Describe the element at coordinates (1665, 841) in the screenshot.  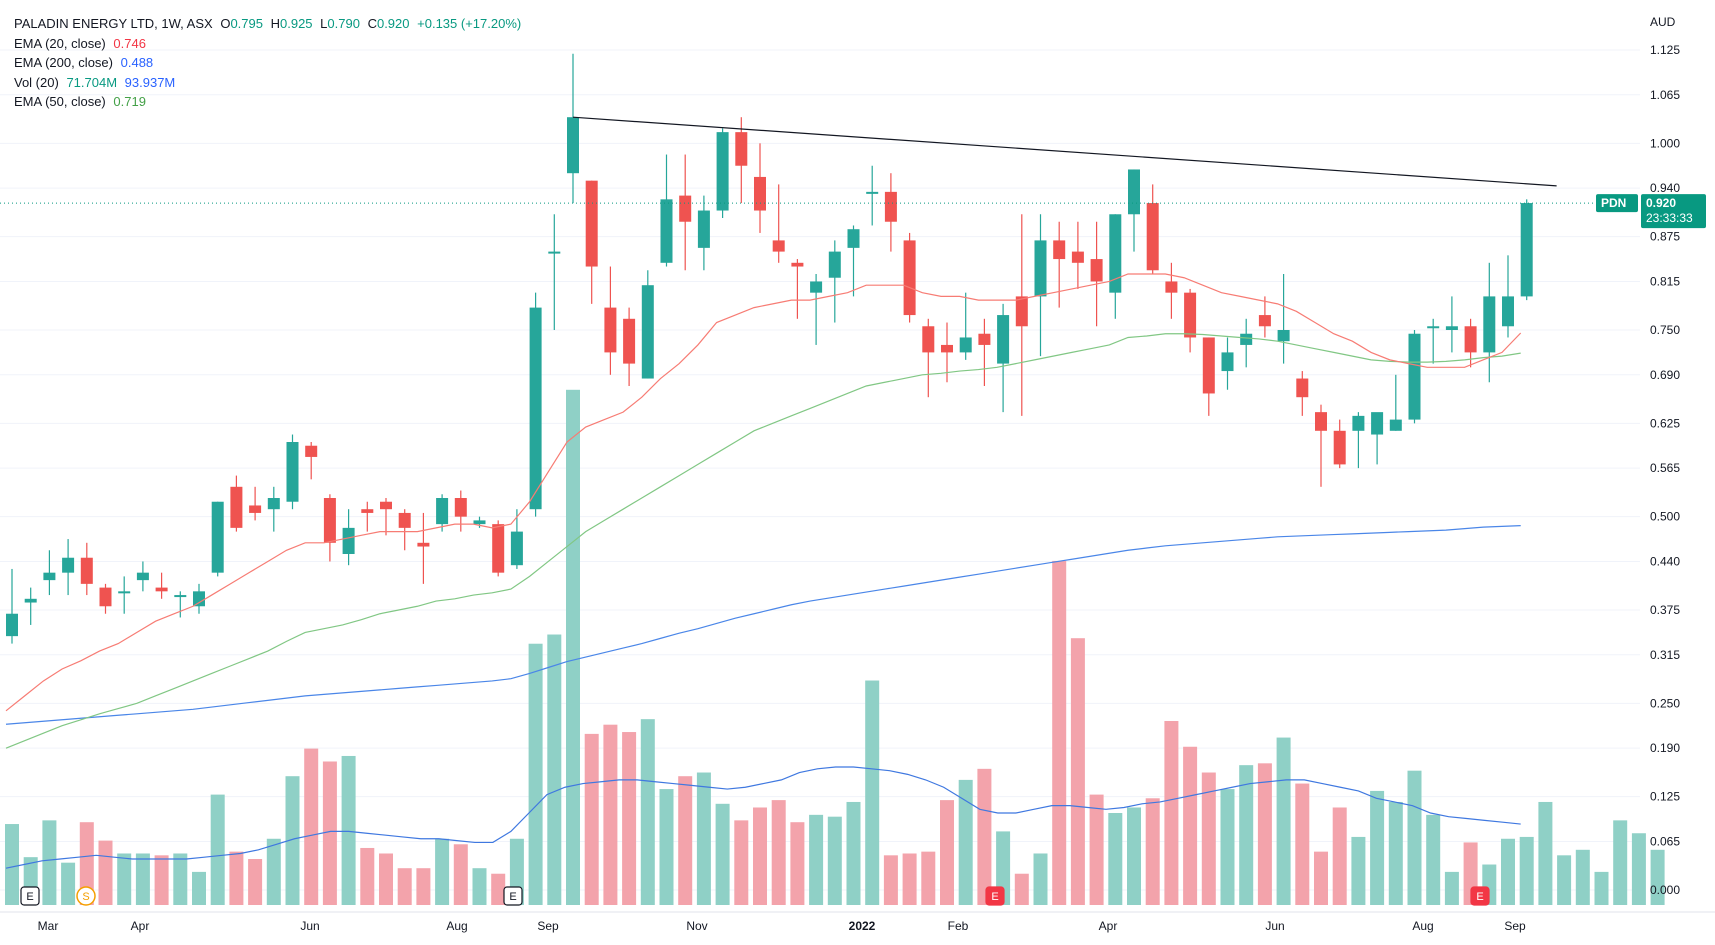
I see `price-tick-label: 0.065` at that location.